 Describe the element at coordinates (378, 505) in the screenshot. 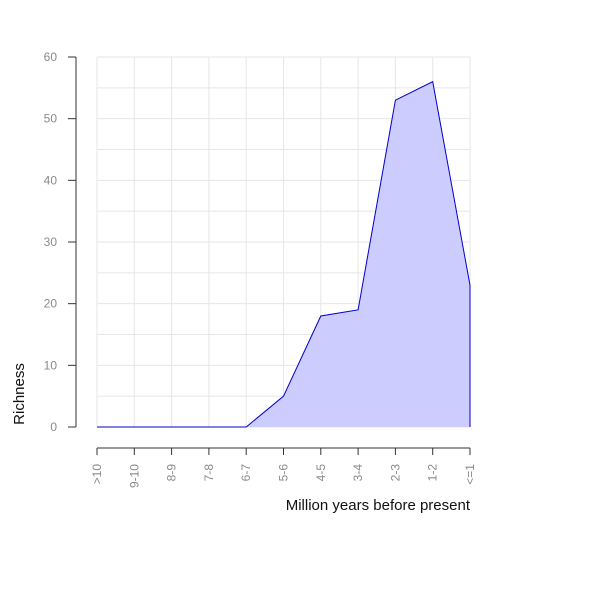

I see `x-axis-title: Million years before present` at that location.